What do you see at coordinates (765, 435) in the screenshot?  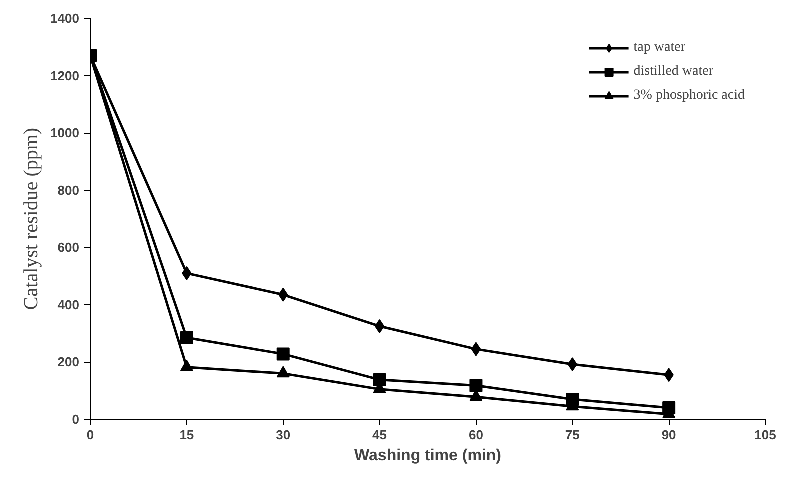 I see `x-tick-label: 105` at bounding box center [765, 435].